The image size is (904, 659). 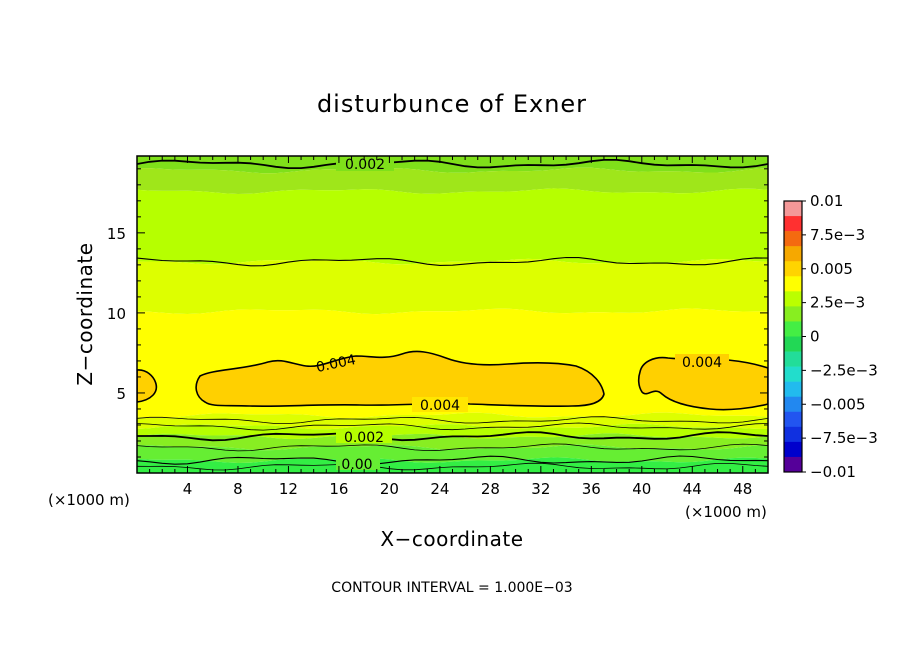 What do you see at coordinates (451, 539) in the screenshot?
I see `x-axis-title: X−coordinate` at bounding box center [451, 539].